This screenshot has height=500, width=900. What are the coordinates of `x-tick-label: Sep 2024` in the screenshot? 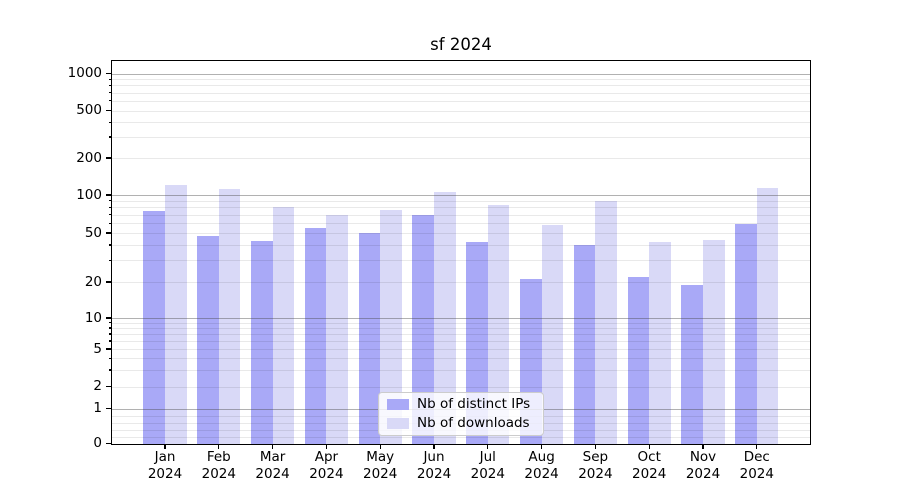 It's located at (595, 465).